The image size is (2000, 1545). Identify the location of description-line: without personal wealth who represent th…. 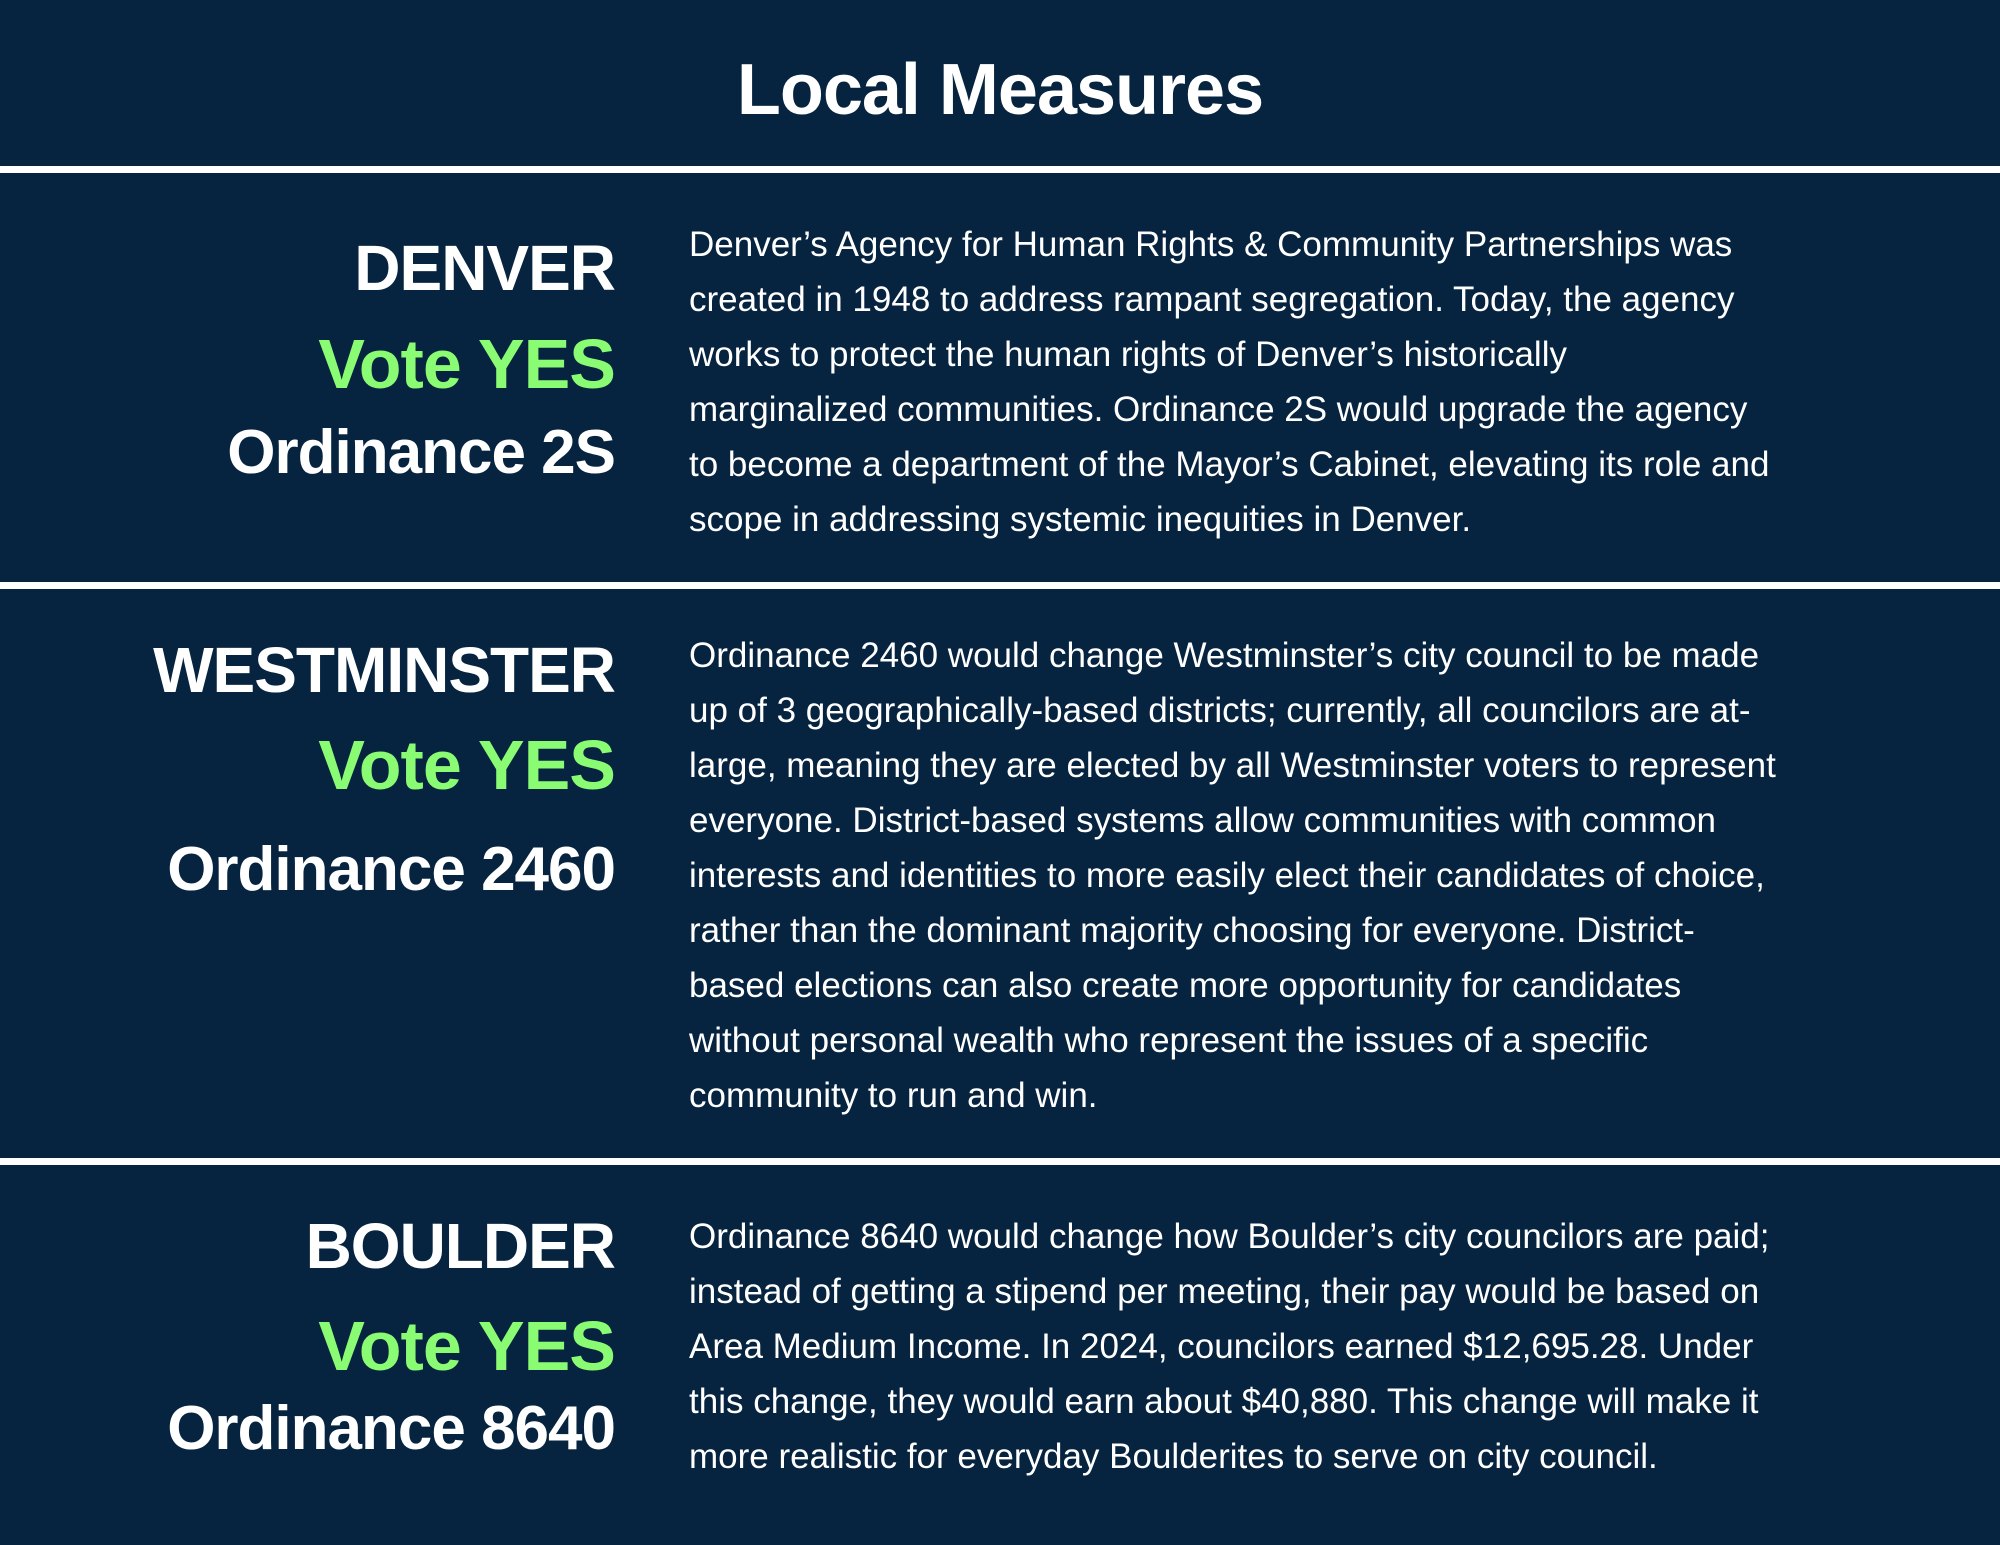
(1169, 1040).